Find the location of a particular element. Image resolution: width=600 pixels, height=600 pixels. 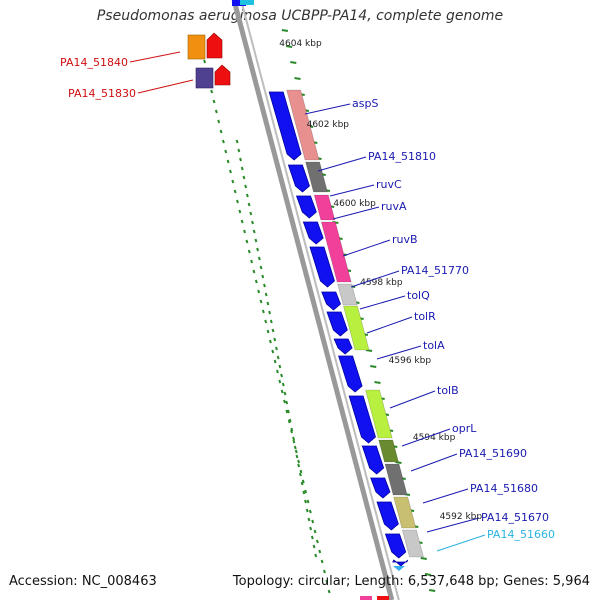

gene-label-pa14_51670: PA14_51670 is located at coordinates (515, 517).